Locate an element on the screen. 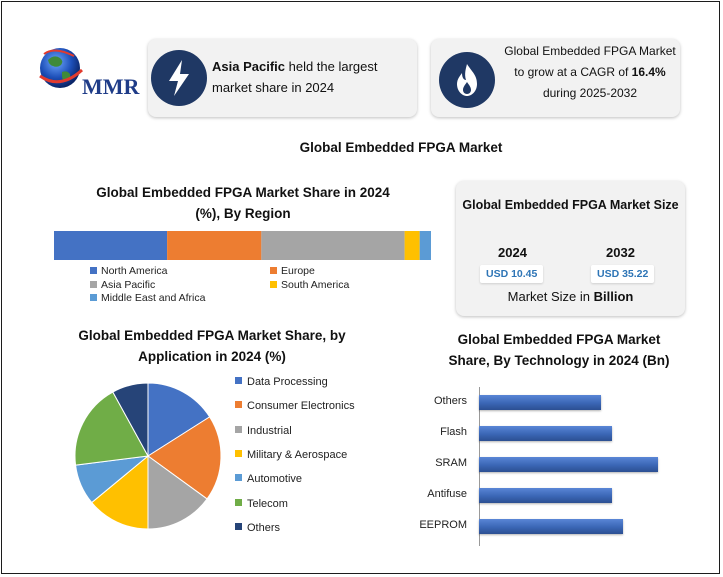  region-segment-asia-pacific is located at coordinates (333, 245).